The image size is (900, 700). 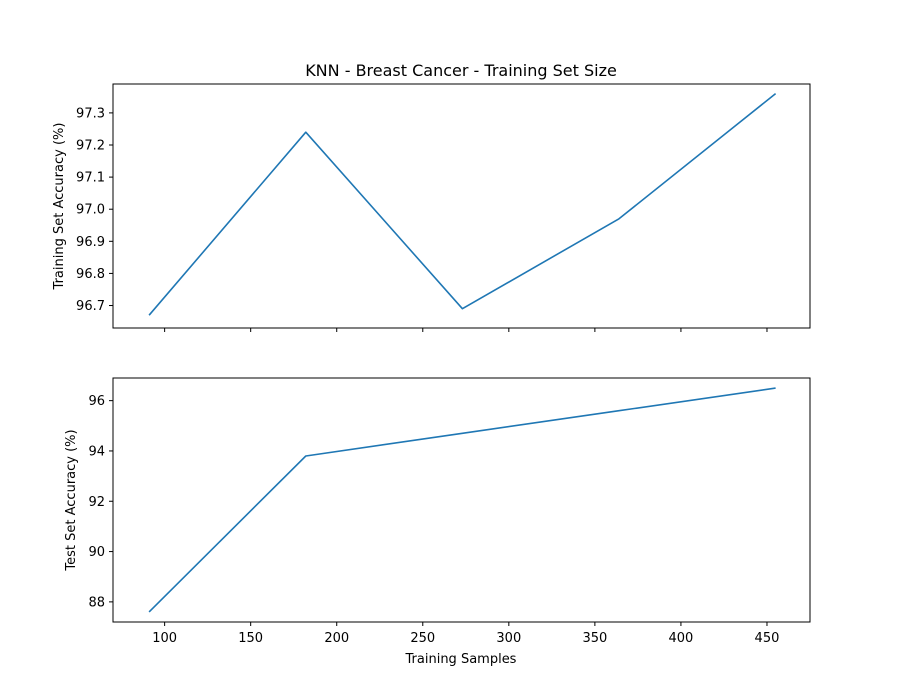 I want to click on training-accuracy-y-ticks: 96.7 96.8 96.9 97.0 97.1 97.2 97.3, so click(x=94, y=210).